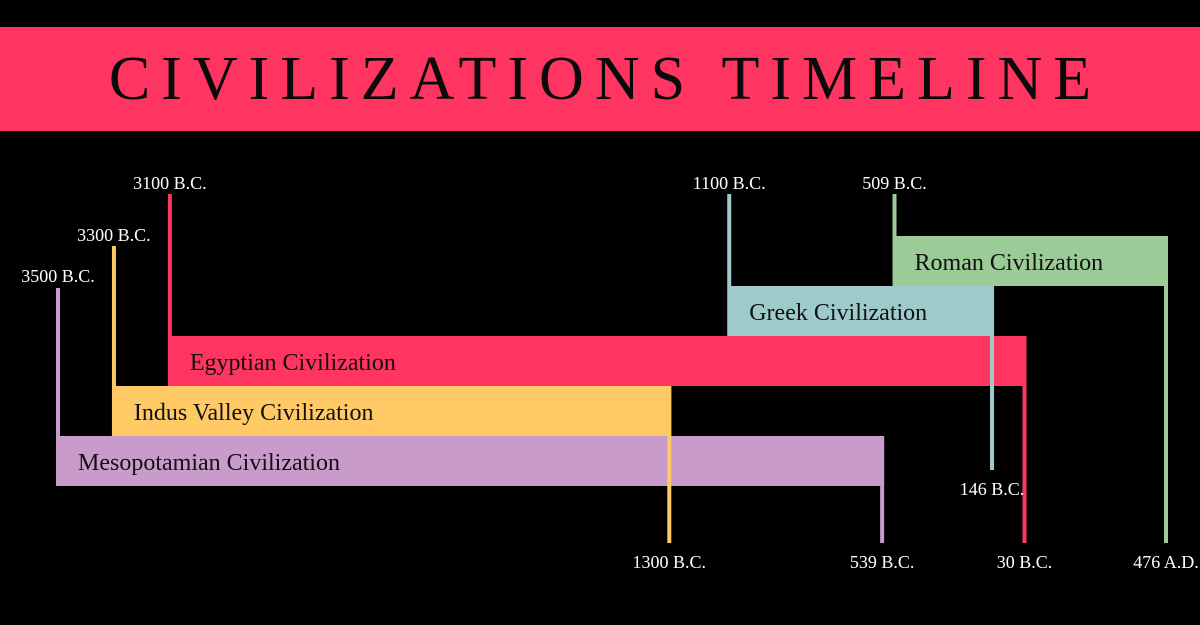 The width and height of the screenshot is (1200, 625). I want to click on civilization-indus, so click(391, 411).